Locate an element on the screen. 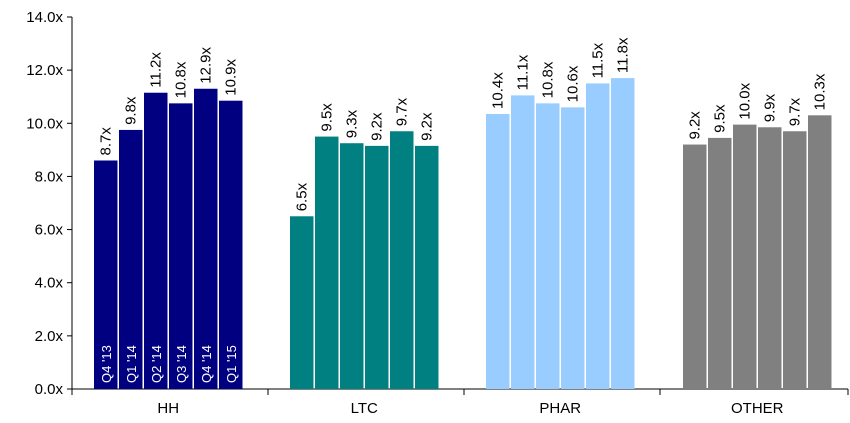 The image size is (850, 423). period-label: Q1 '15 is located at coordinates (231, 364).